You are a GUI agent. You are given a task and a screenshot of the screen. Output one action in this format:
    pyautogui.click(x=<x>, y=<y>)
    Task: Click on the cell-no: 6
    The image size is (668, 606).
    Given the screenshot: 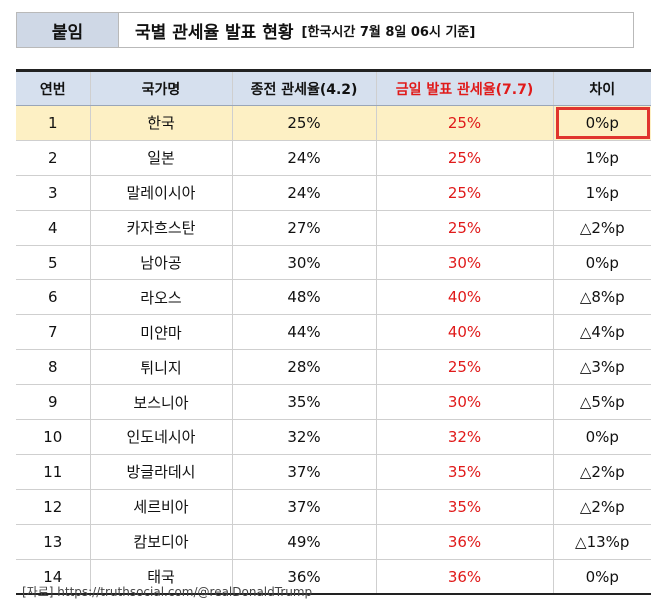 What is the action you would take?
    pyautogui.click(x=53, y=297)
    